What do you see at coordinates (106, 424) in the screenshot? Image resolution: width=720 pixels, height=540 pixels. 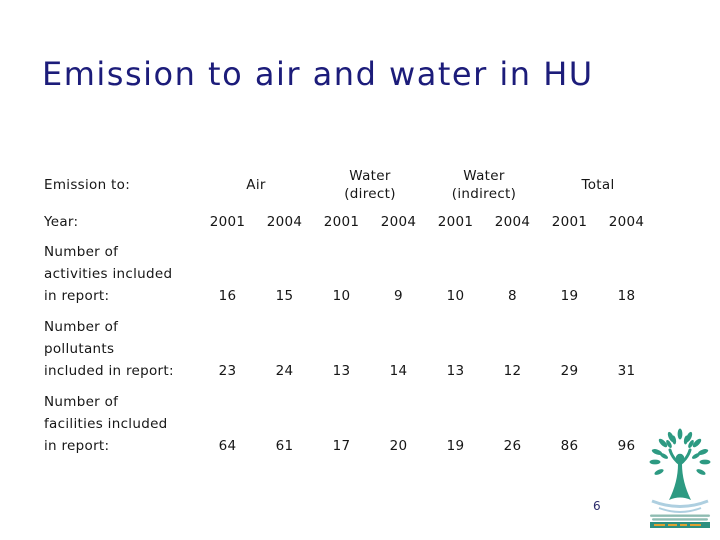 I see `row-label: Number of facilities included in report:` at bounding box center [106, 424].